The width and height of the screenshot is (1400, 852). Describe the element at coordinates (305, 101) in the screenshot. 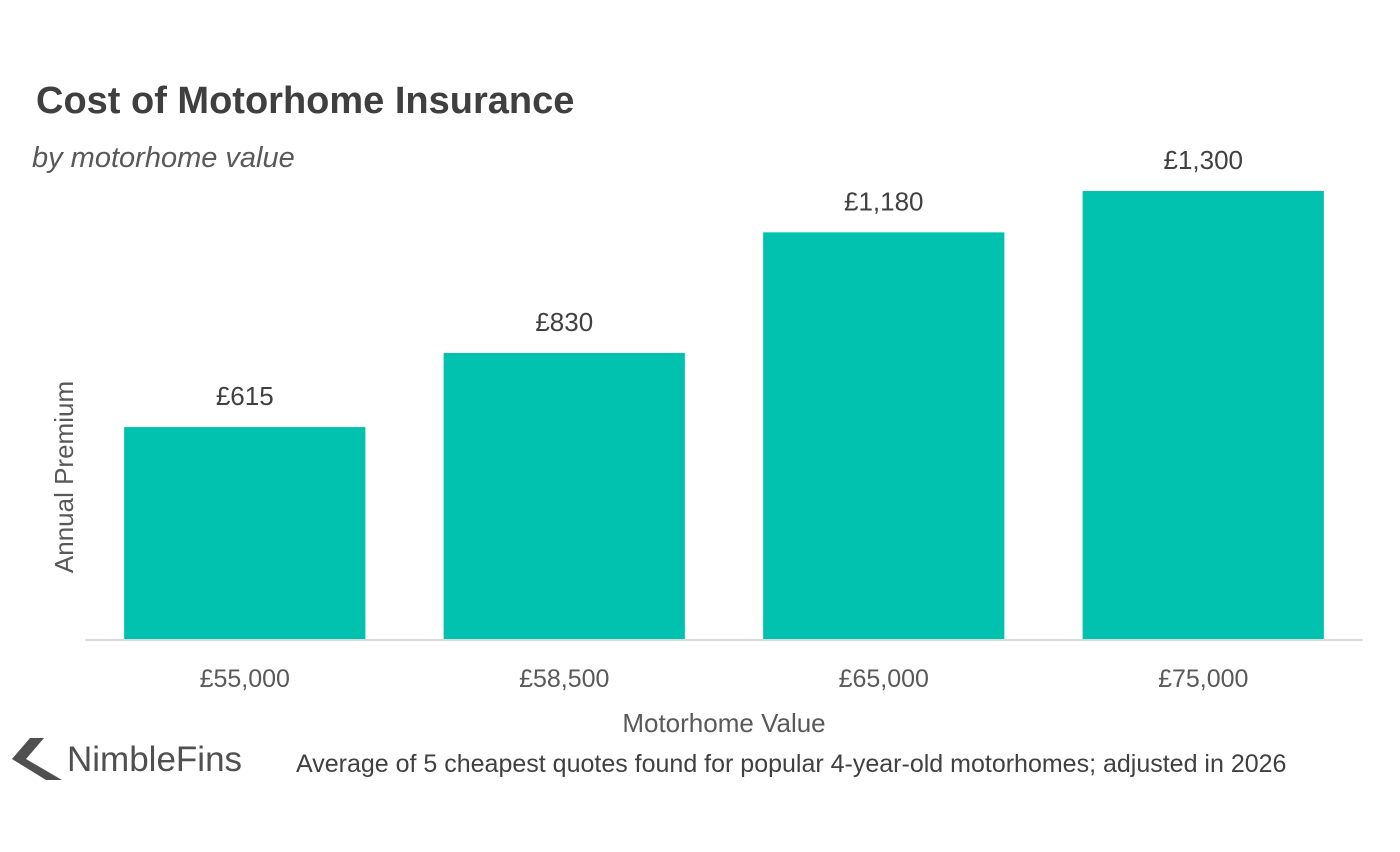

I see `chart-title: Cost of Motorhome Insurance` at that location.